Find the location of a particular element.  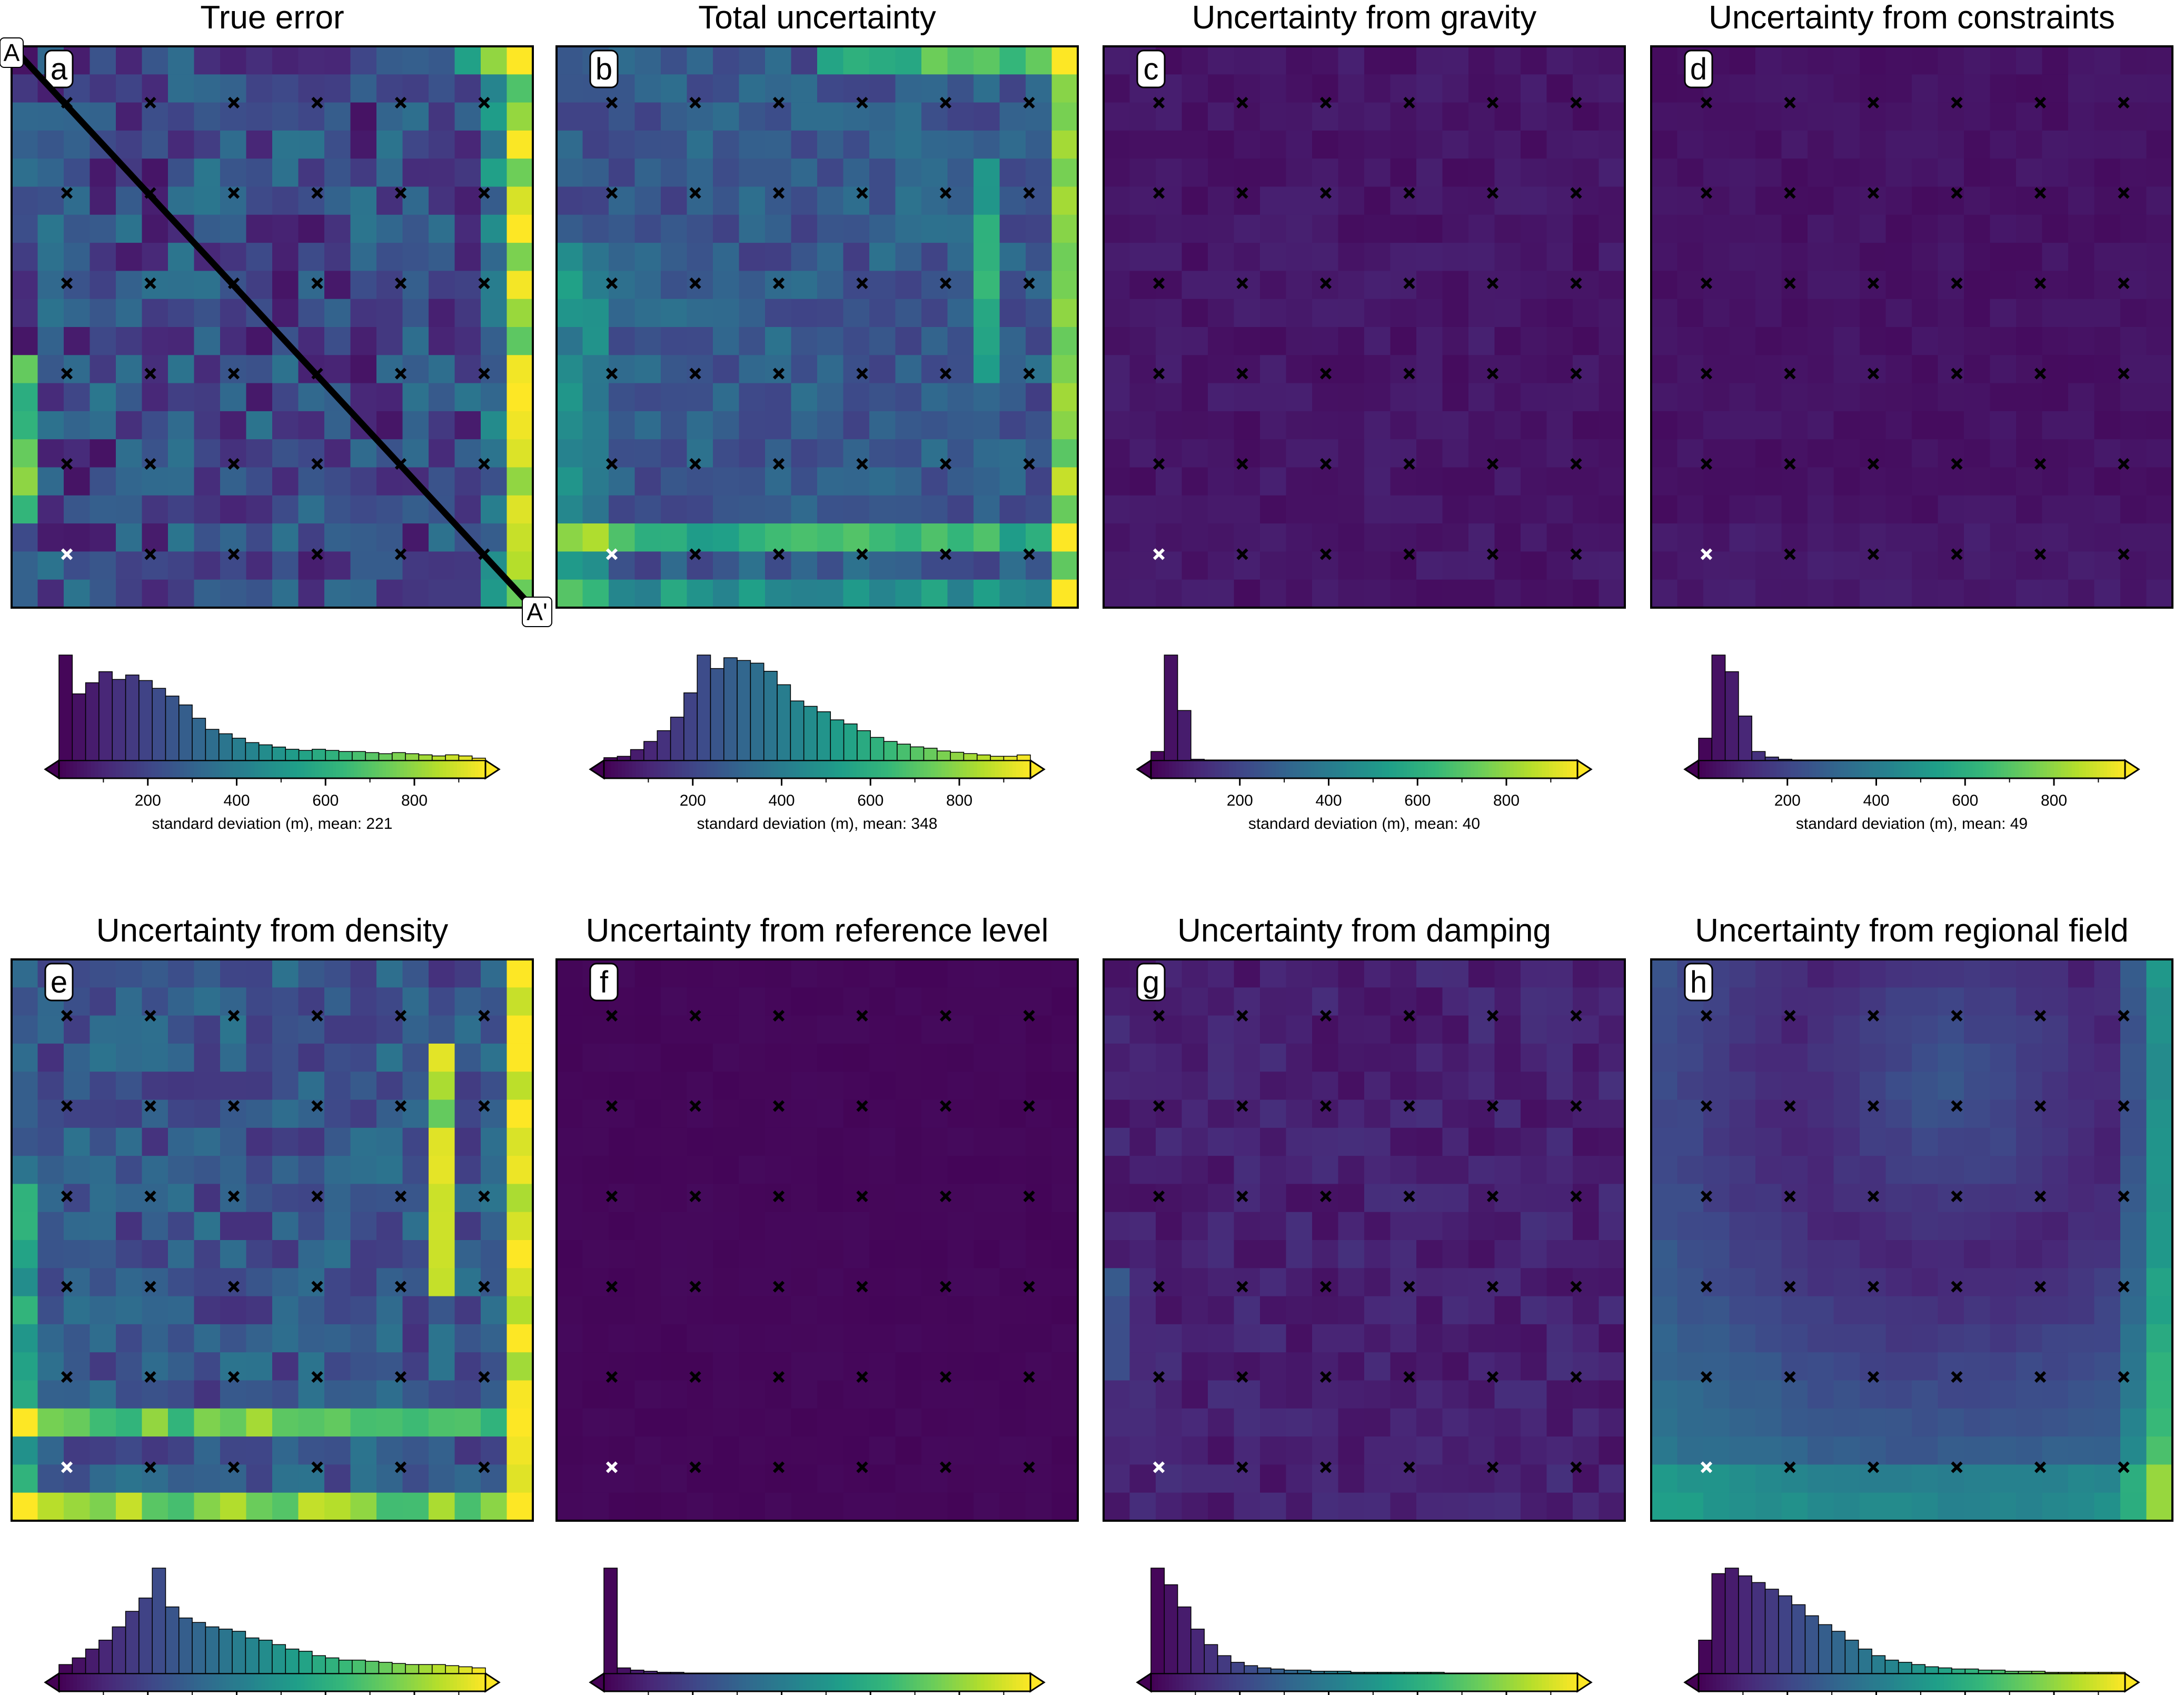

panel-title: True error is located at coordinates (272, 18).